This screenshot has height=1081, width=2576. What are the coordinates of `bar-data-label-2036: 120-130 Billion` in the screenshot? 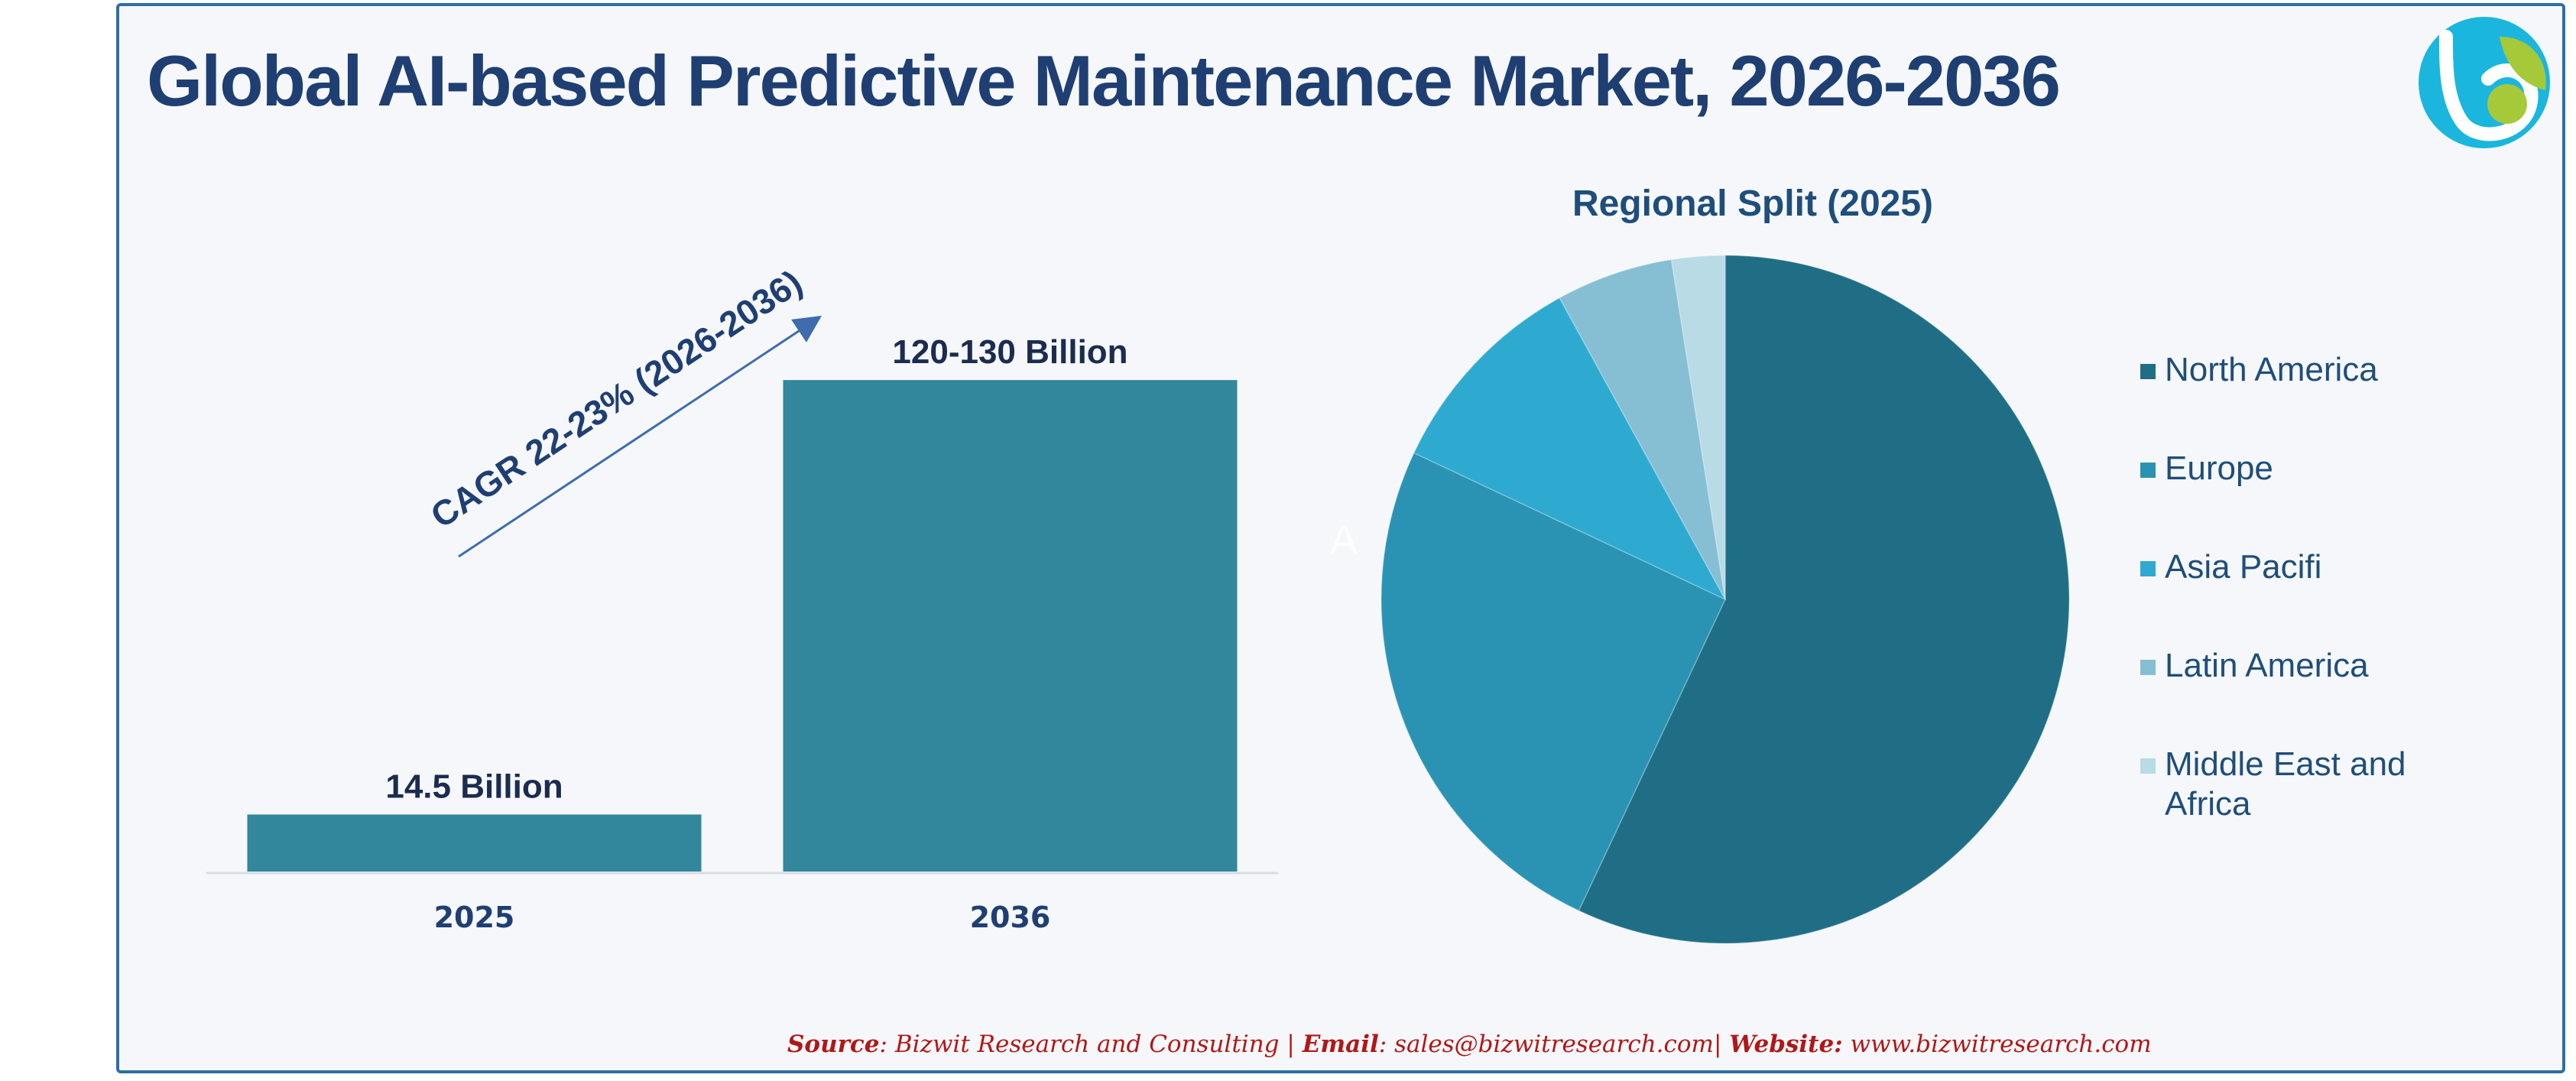 It's located at (1010, 352).